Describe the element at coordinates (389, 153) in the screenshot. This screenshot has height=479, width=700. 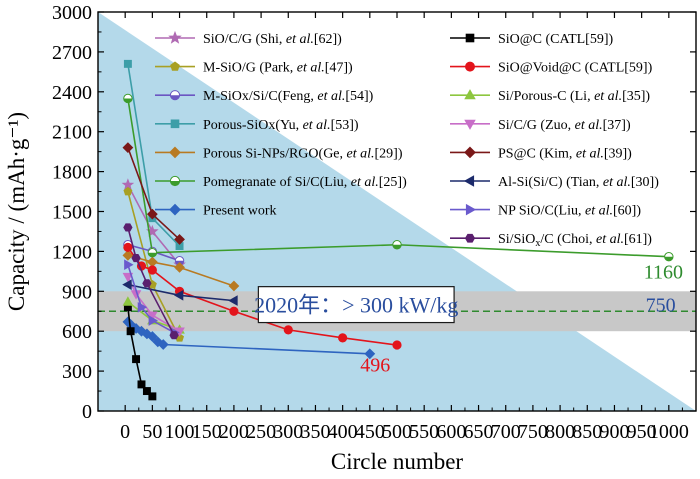
I see `legend-label-part: [29])` at that location.